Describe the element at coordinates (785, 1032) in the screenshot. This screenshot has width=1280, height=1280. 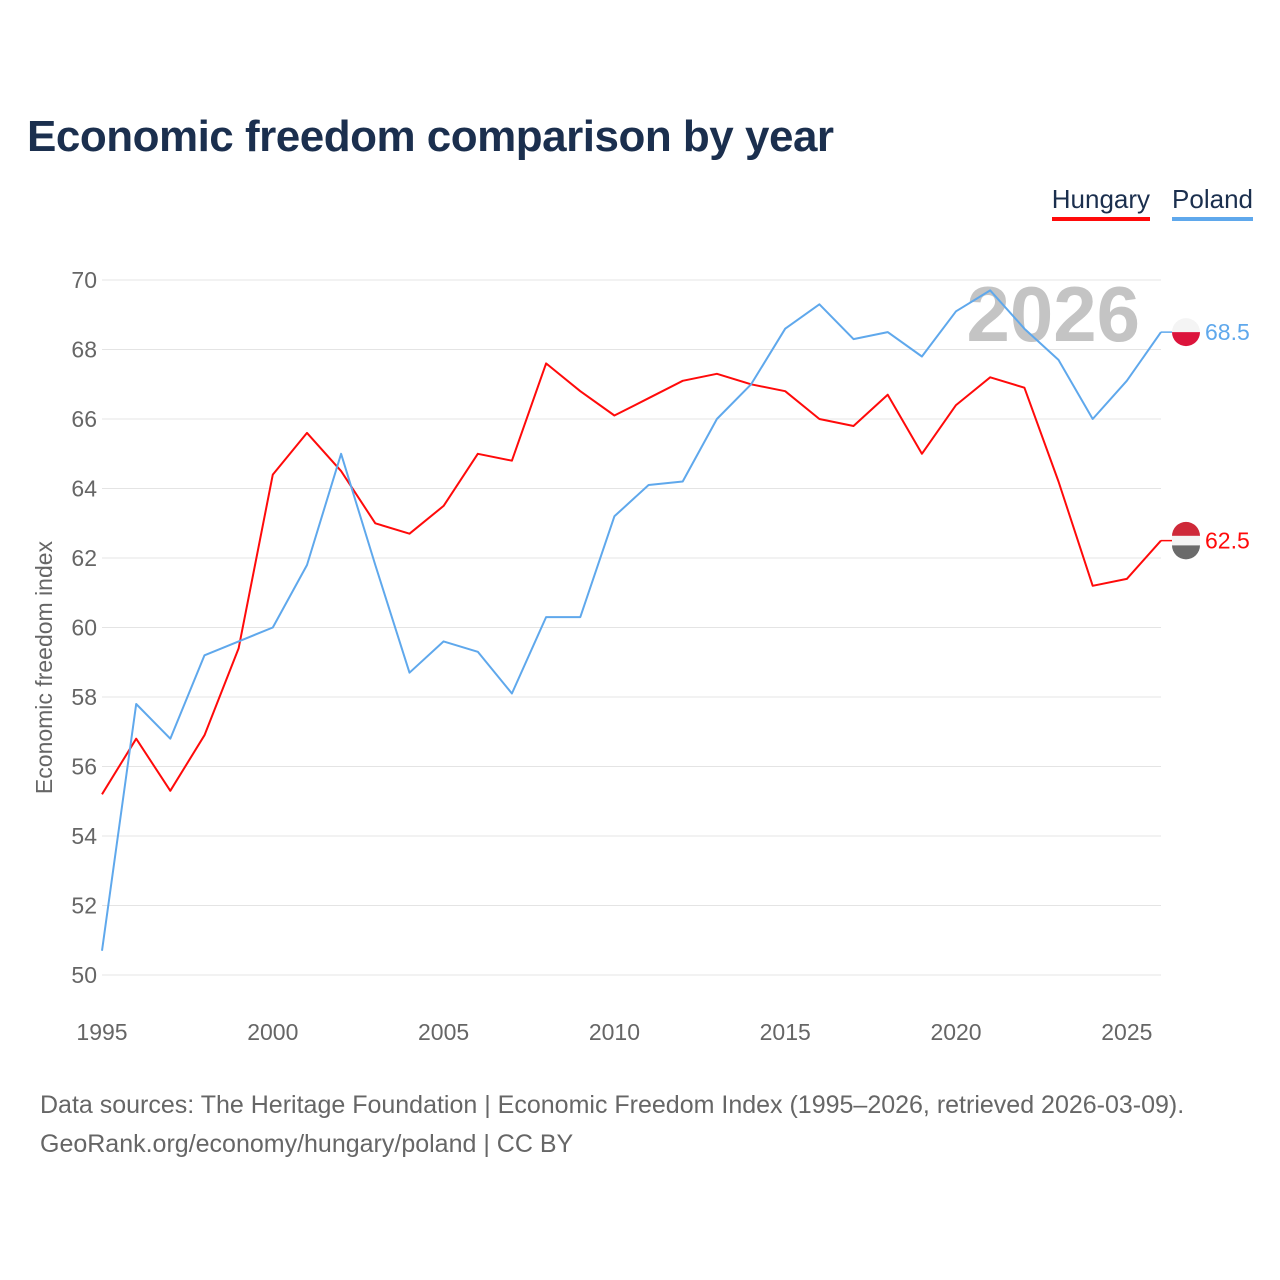
I see `x-tick-label: 2015` at that location.